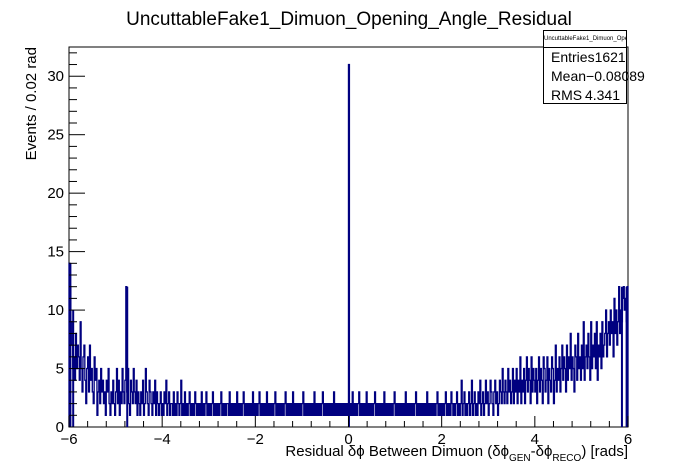 The height and width of the screenshot is (474, 698). Describe the element at coordinates (55, 310) in the screenshot. I see `y-tick-label: 10` at that location.